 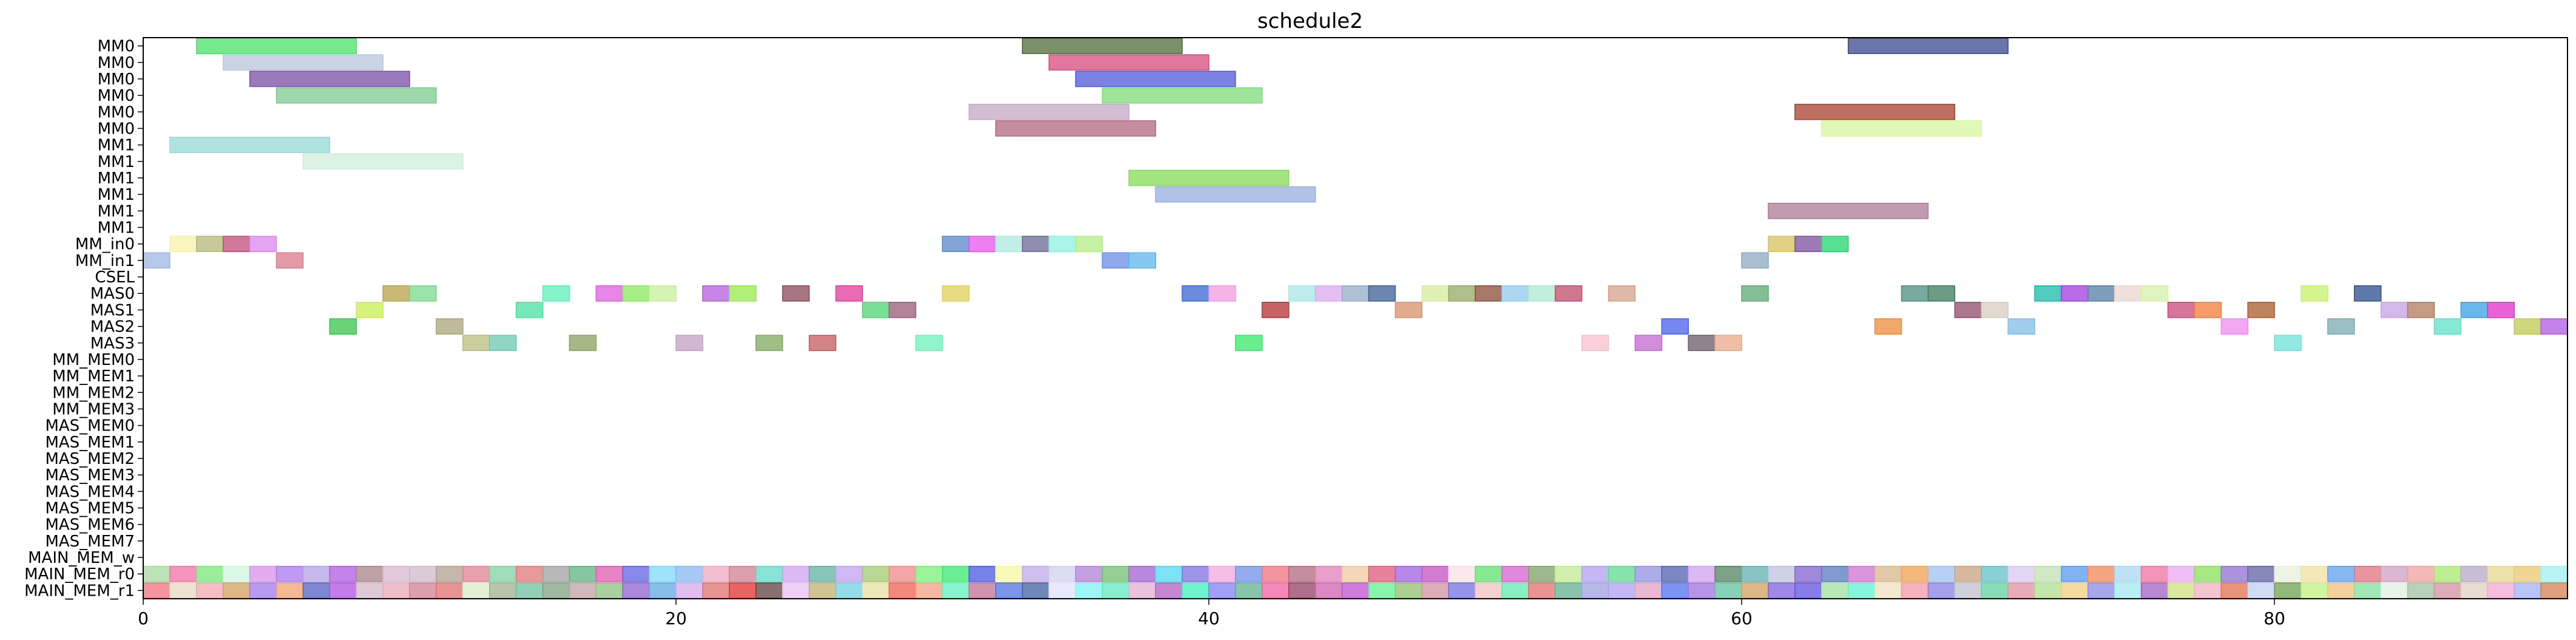 I want to click on x-tick-label: 20, so click(x=676, y=618).